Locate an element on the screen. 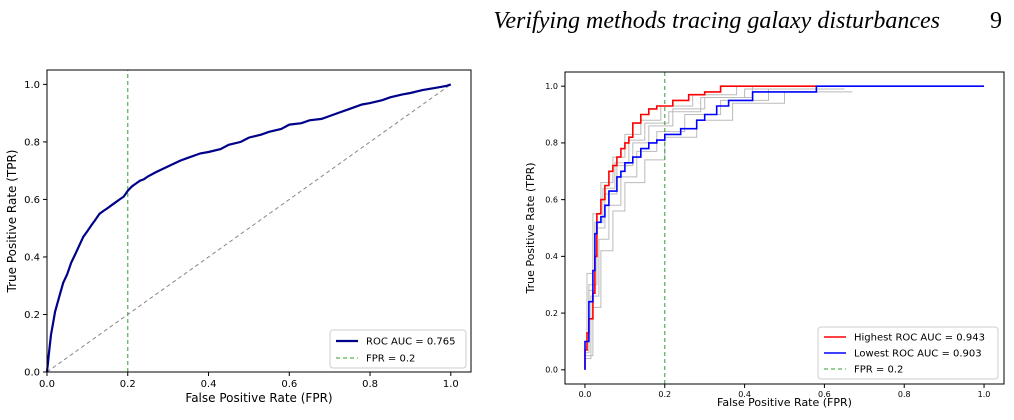 This screenshot has width=1014, height=420. right-y-tick-label: 0.6 is located at coordinates (551, 199).